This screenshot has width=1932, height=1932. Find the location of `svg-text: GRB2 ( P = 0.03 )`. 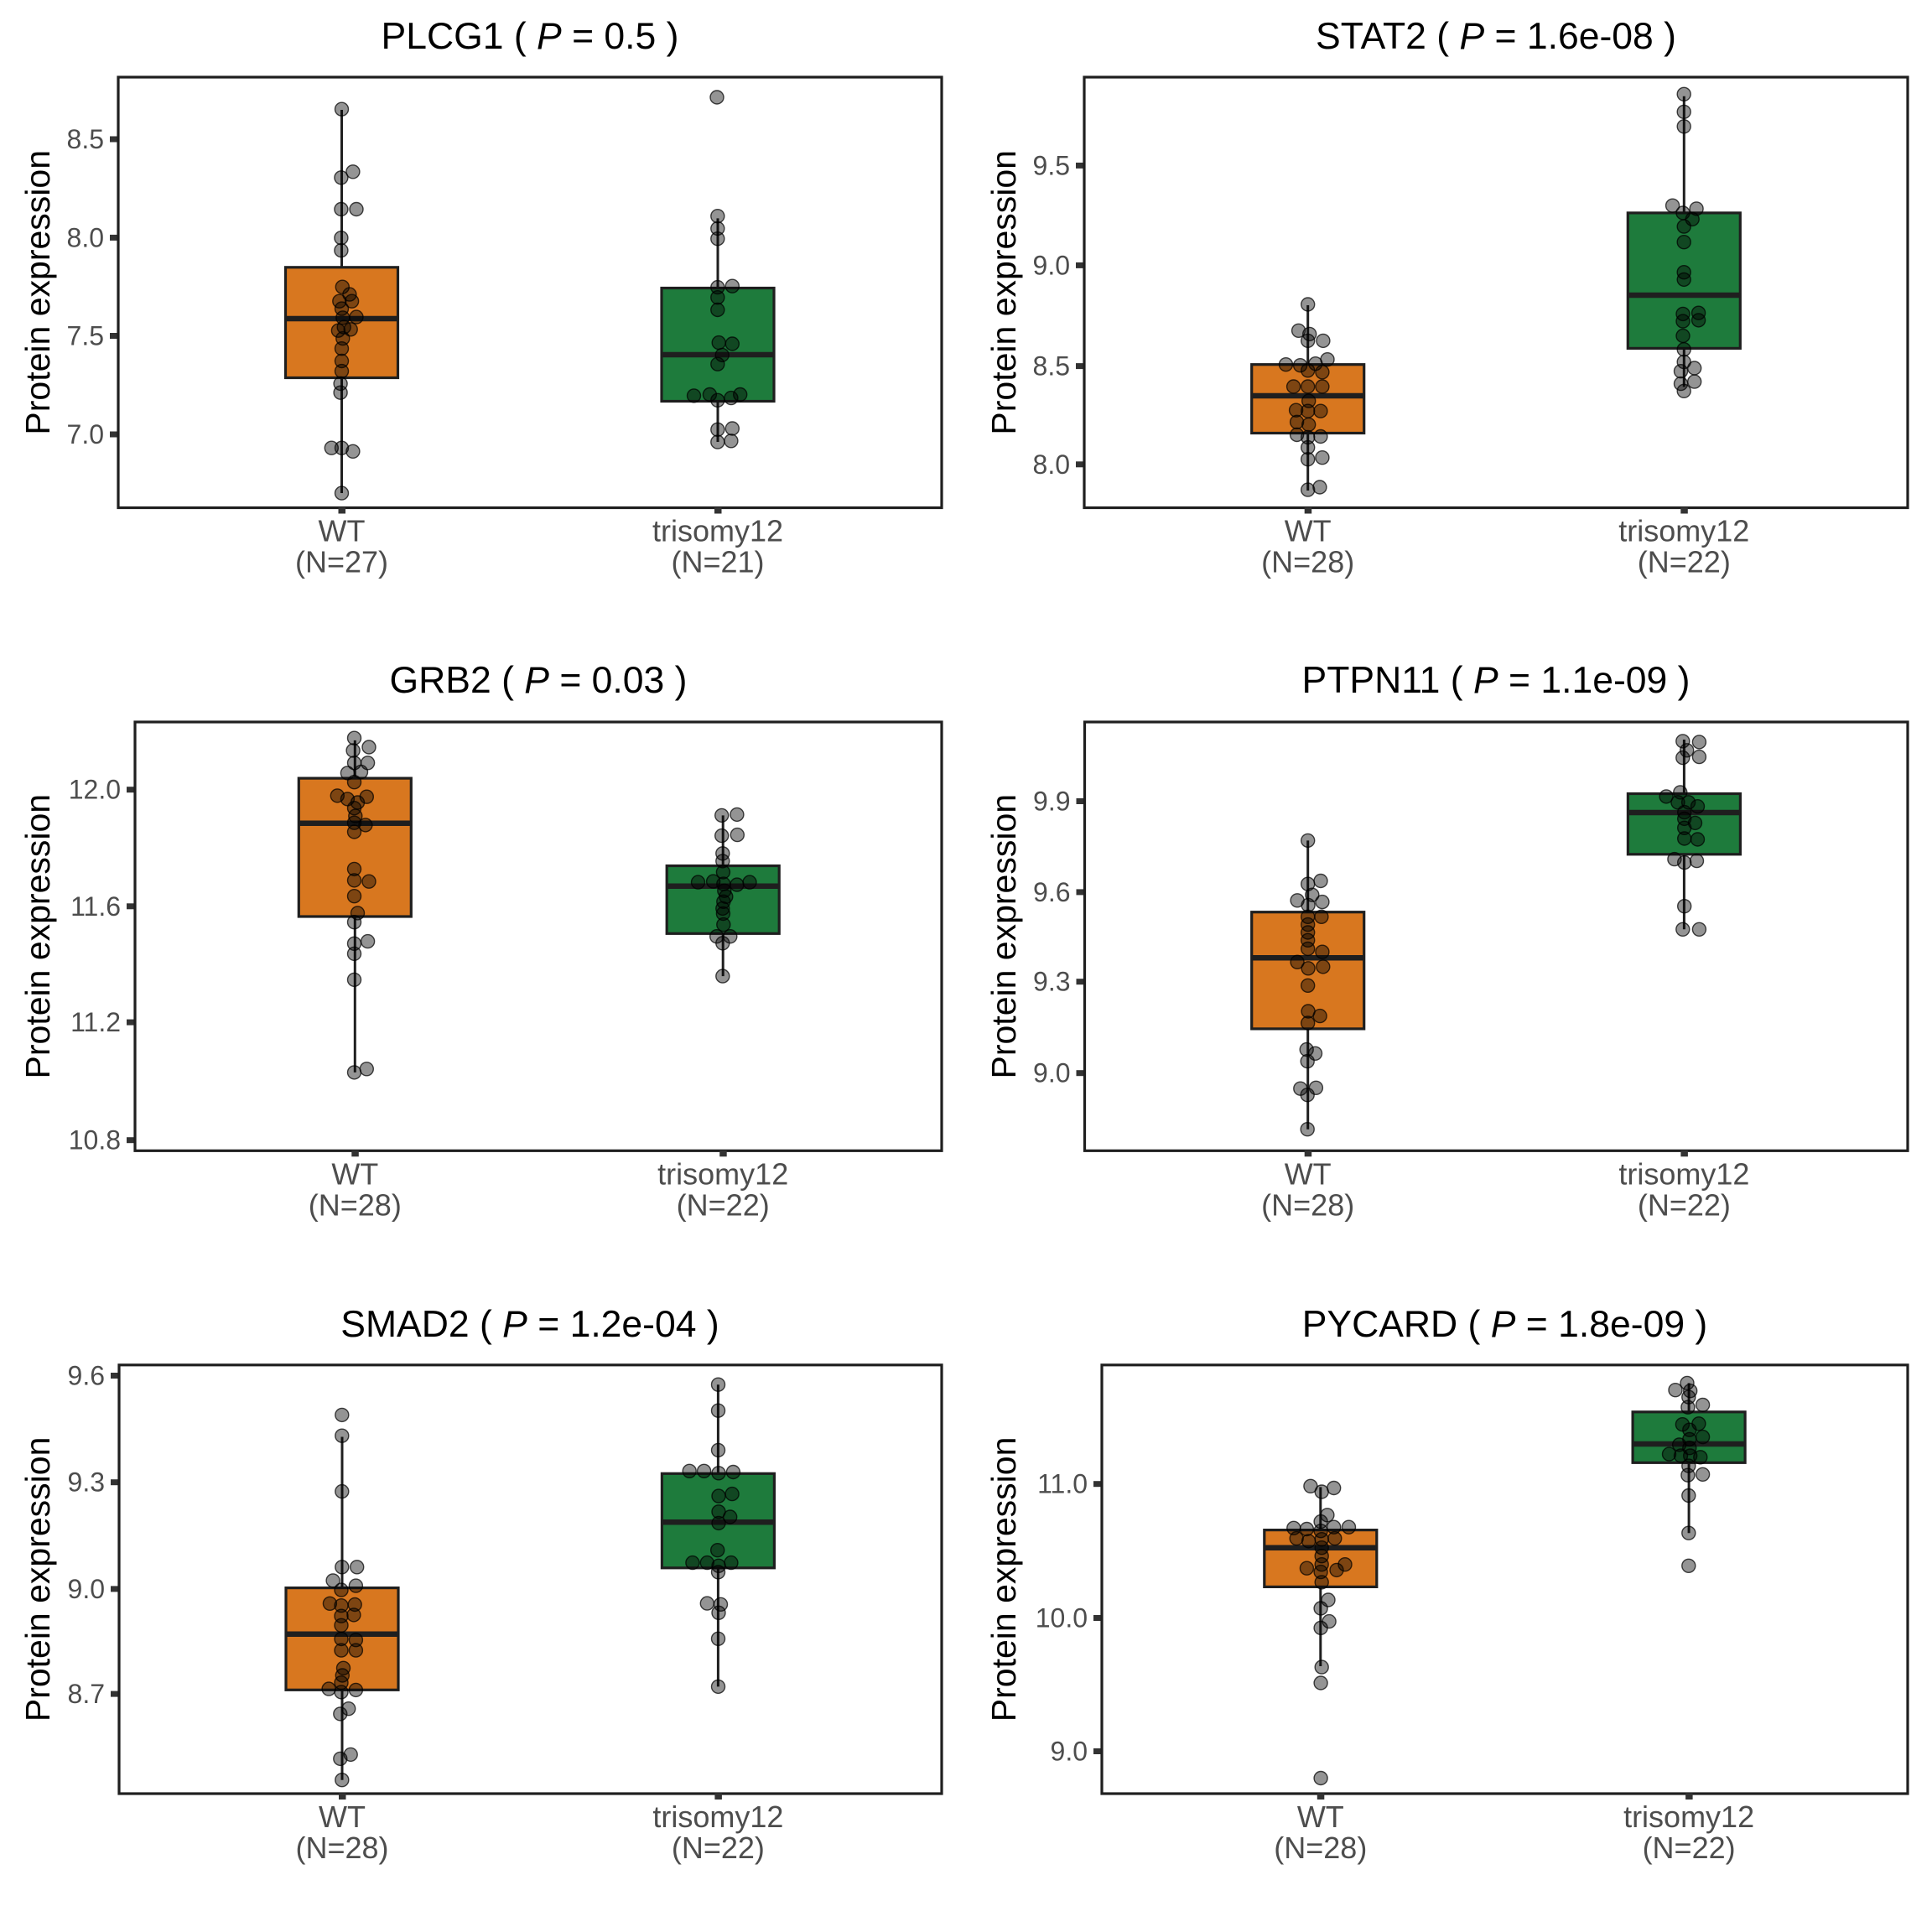

svg-text: GRB2 ( P = 0.03 ) is located at coordinates (539, 680).